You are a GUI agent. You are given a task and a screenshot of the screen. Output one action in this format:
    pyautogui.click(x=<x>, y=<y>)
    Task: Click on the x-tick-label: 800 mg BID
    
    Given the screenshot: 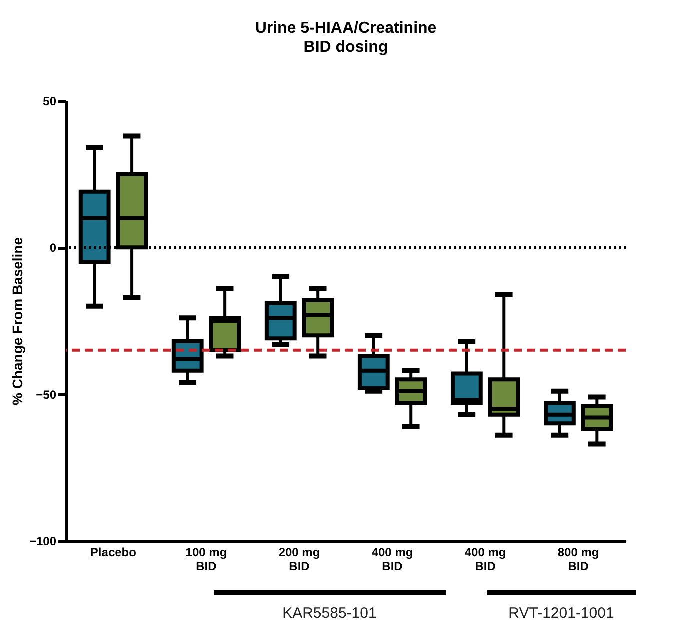 What is the action you would take?
    pyautogui.click(x=579, y=560)
    